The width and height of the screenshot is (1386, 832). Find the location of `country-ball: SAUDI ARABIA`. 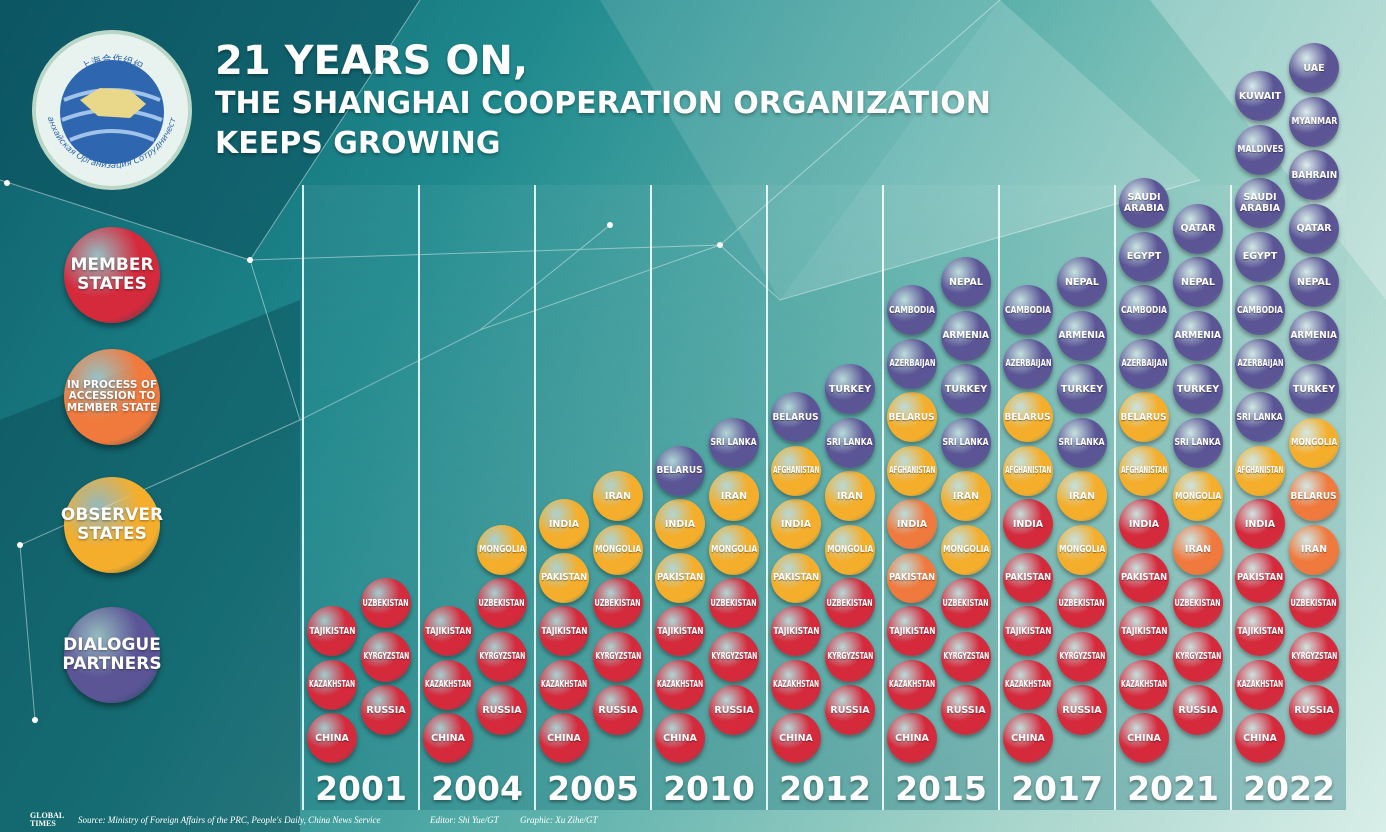

country-ball: SAUDI ARABIA is located at coordinates (1260, 203).